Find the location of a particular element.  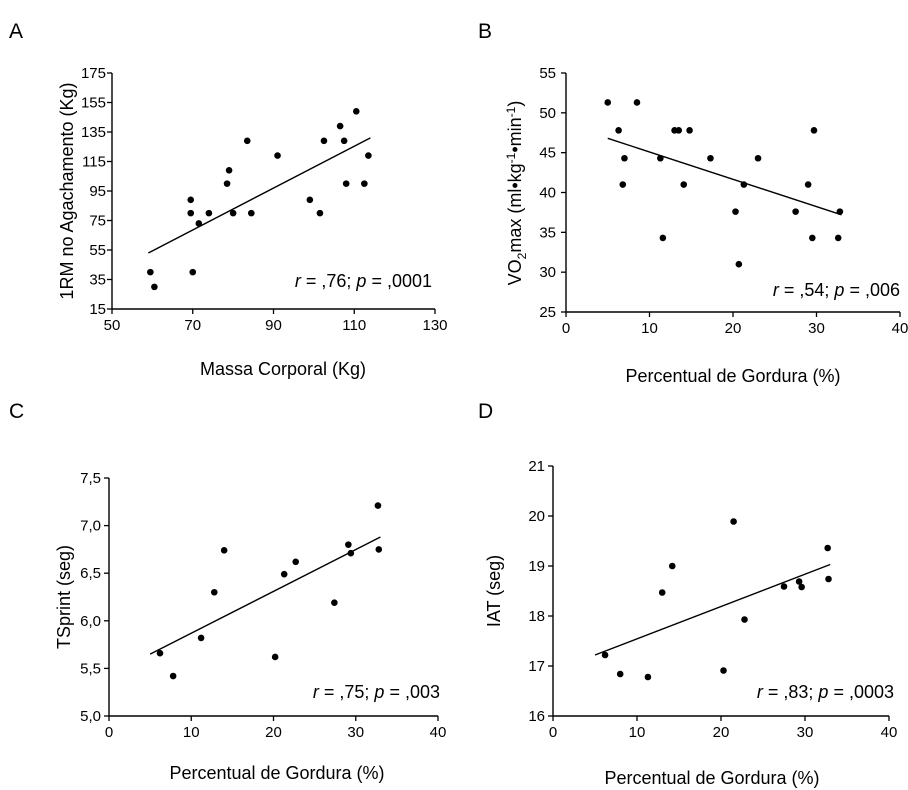

y-tick-label: 20 is located at coordinates (536, 516).